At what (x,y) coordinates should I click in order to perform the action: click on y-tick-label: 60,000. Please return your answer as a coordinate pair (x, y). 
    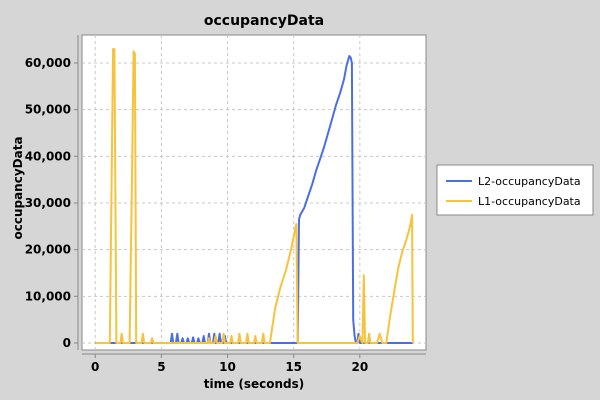
    Looking at the image, I should click on (48, 63).